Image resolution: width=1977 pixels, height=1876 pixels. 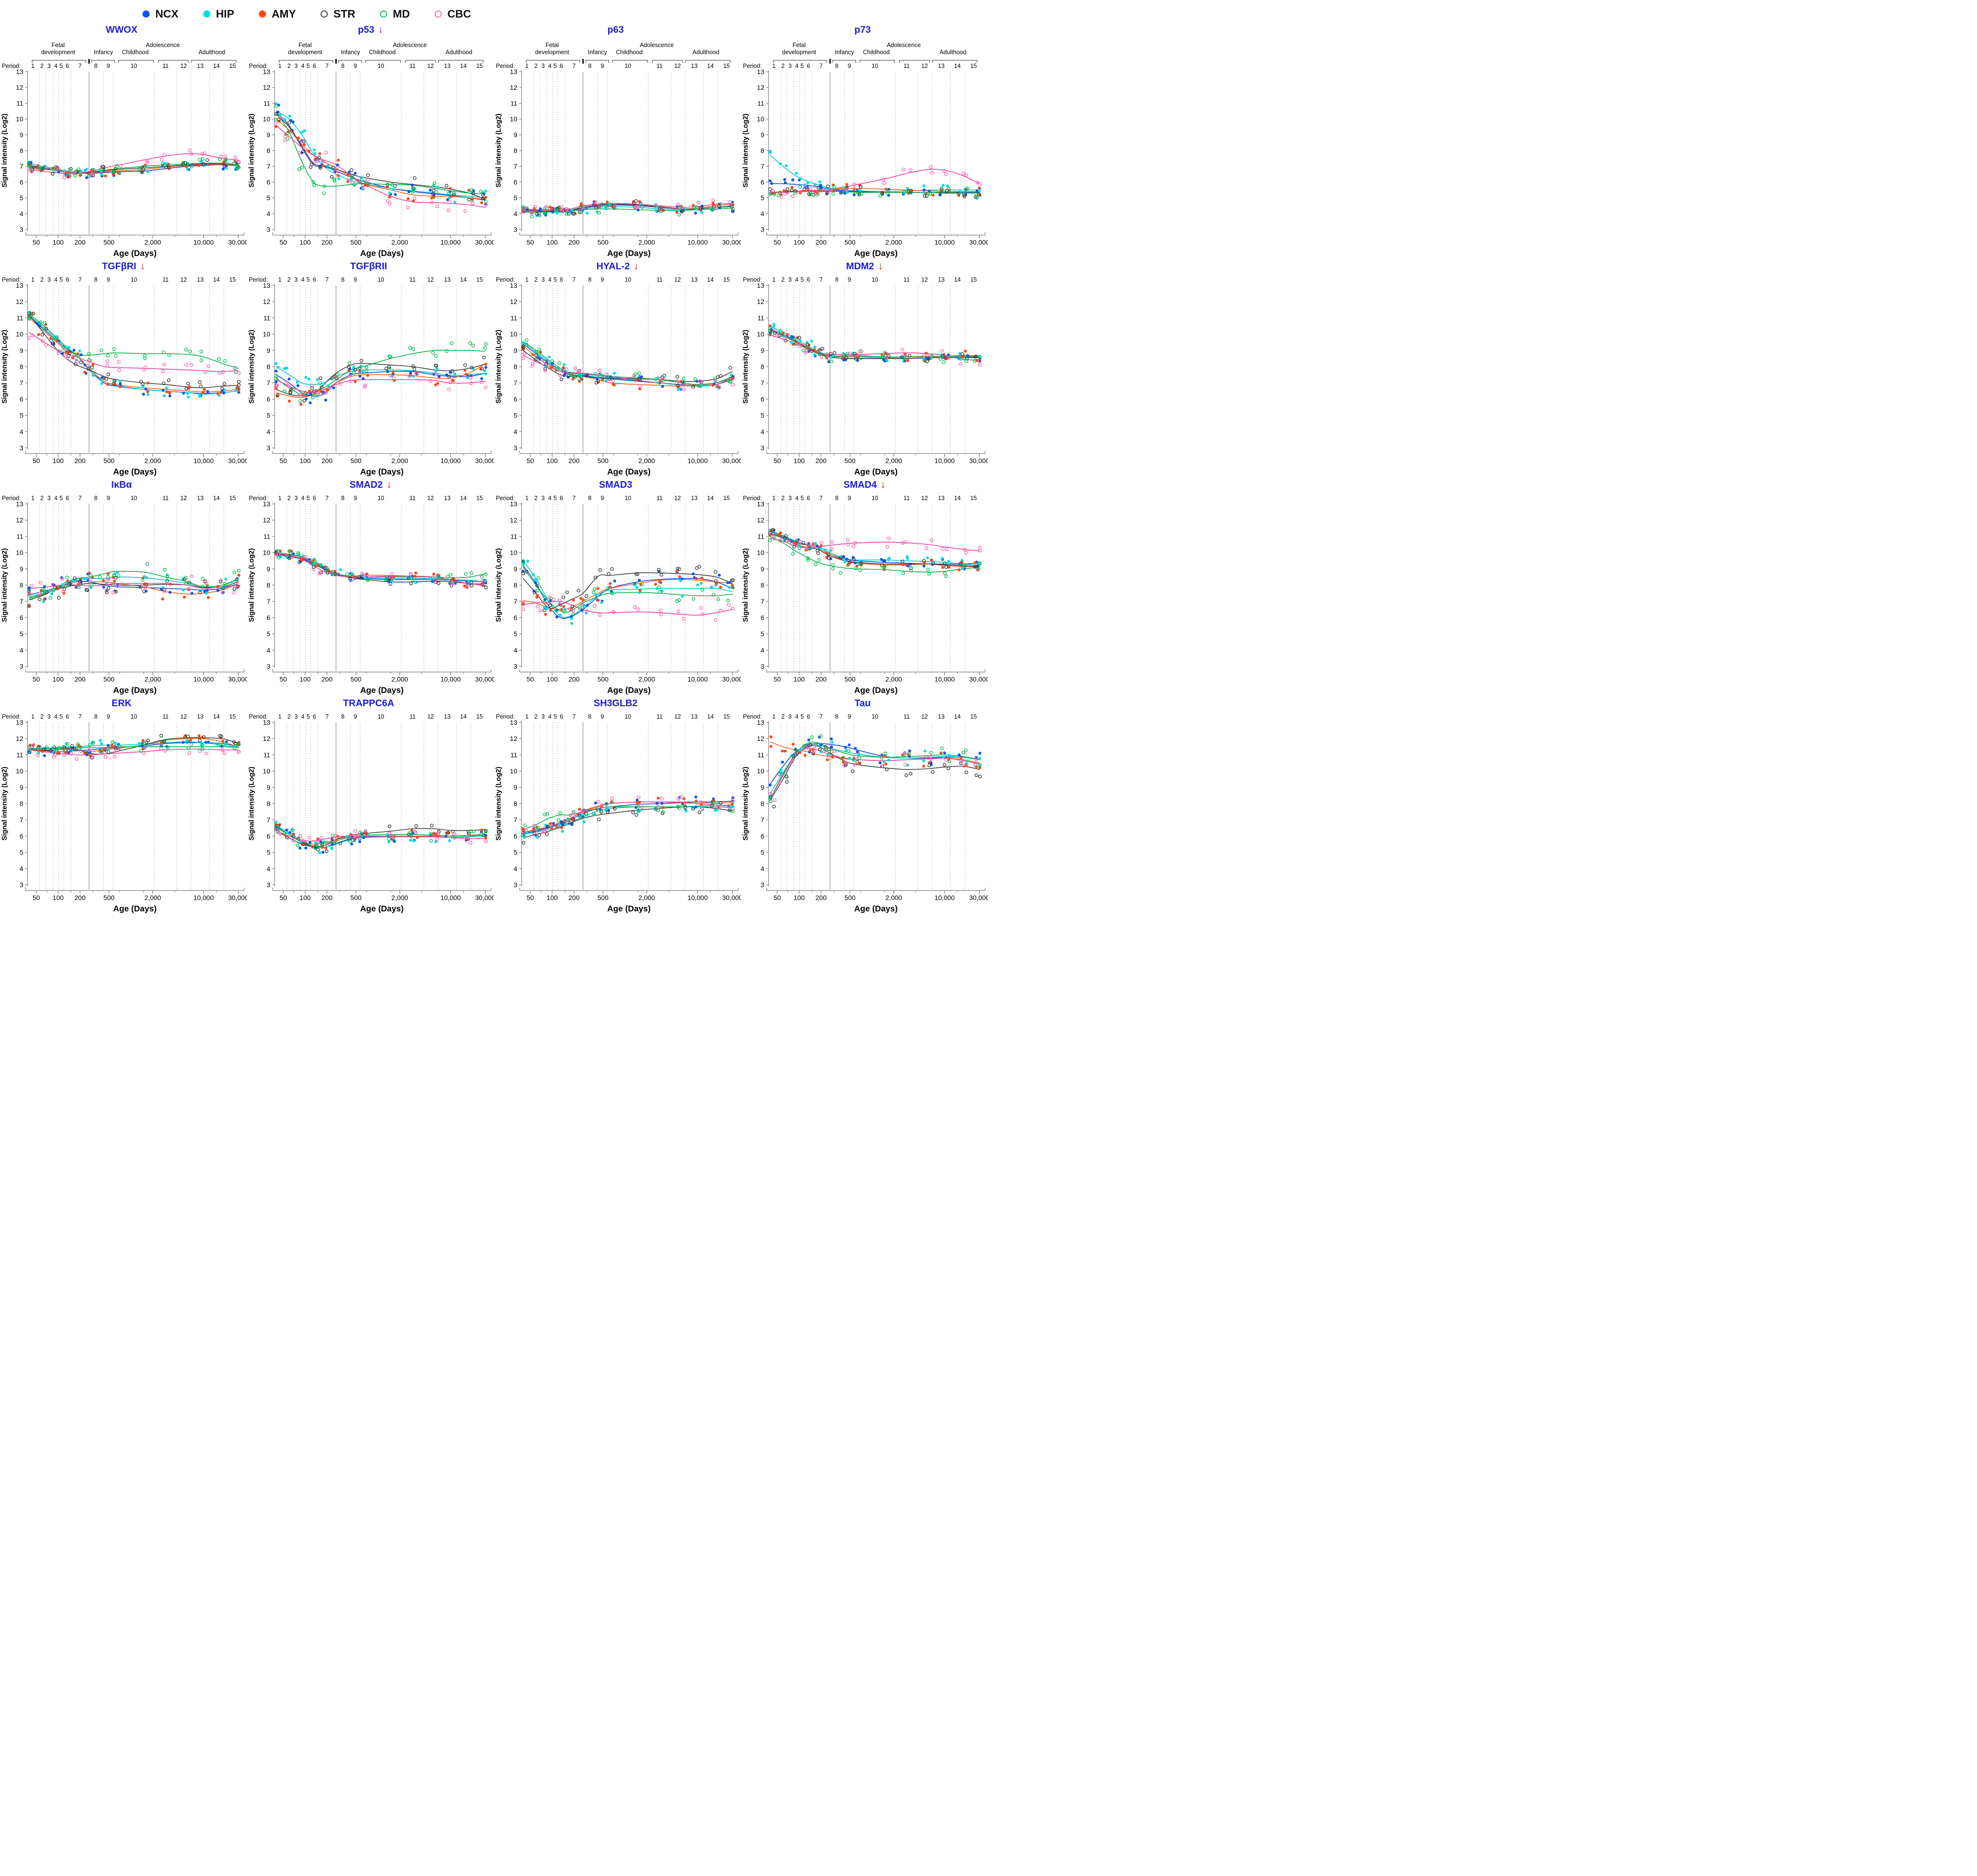 I want to click on svg-text: 11, so click(x=906, y=66).